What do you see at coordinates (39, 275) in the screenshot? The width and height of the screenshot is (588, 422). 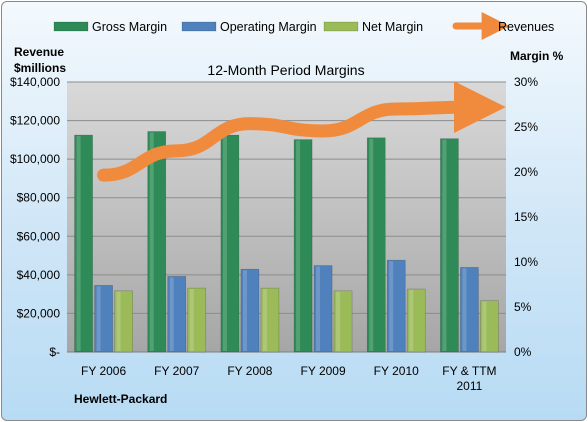 I see `left-tick-label: $40,000` at bounding box center [39, 275].